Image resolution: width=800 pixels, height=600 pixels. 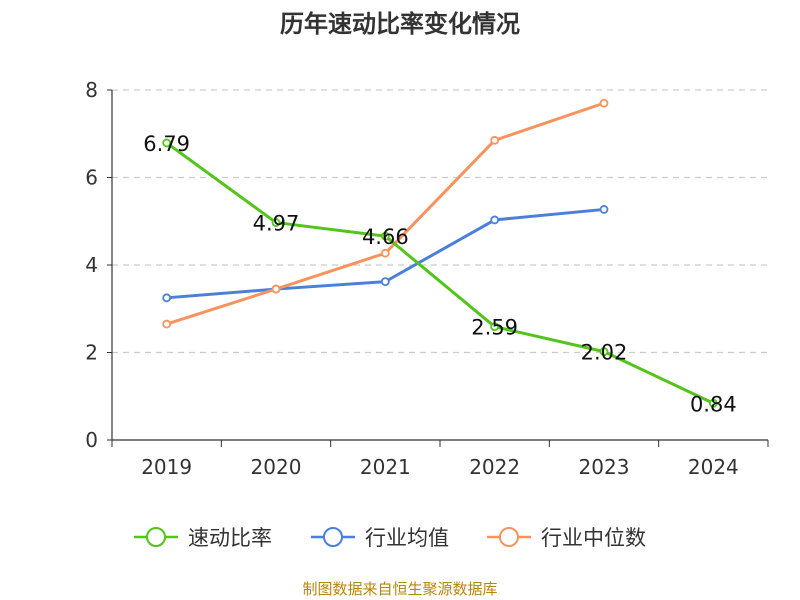 I want to click on y-tick-label: 4, so click(x=91, y=265).